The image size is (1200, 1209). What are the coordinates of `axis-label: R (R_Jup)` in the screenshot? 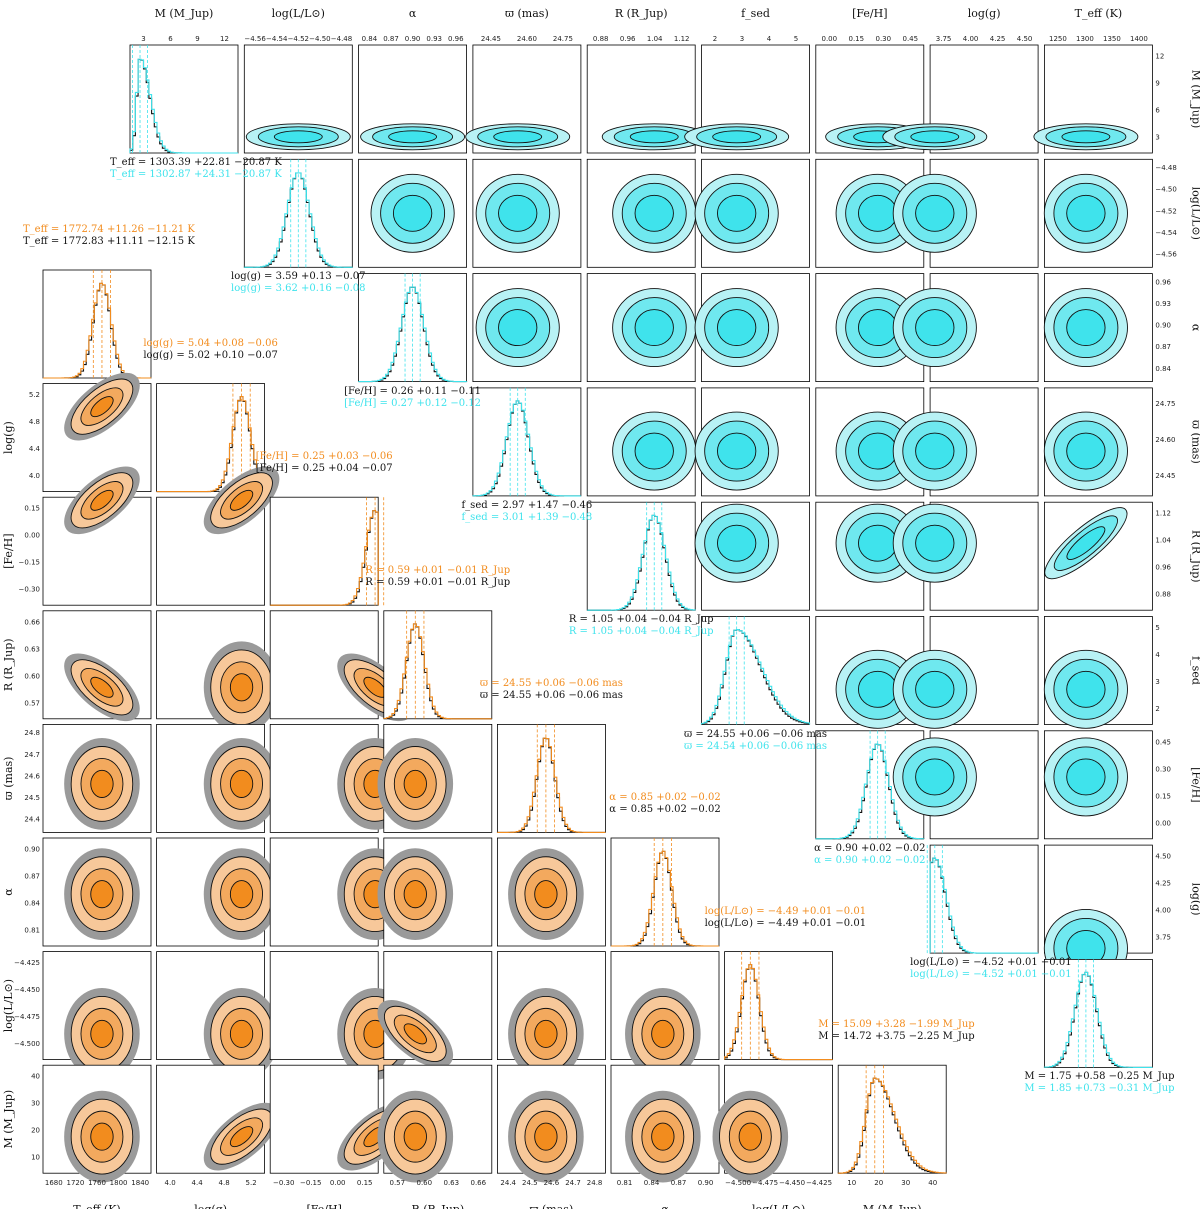 It's located at (8, 664).